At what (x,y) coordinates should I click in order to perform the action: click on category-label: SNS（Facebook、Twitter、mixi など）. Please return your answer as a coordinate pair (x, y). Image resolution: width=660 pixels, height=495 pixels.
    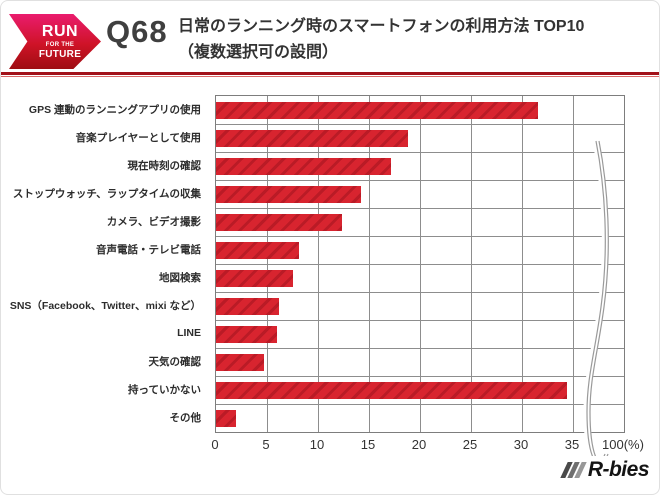
    Looking at the image, I should click on (105, 305).